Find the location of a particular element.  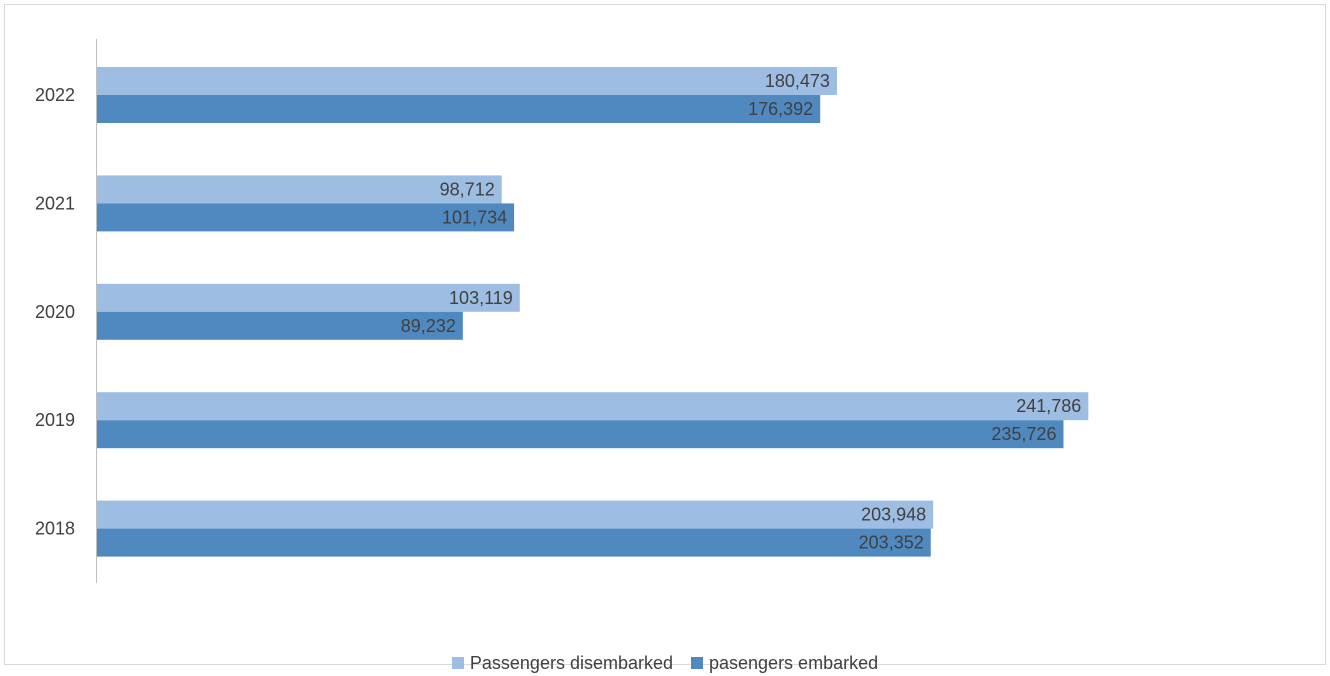

data-label: 241,786 is located at coordinates (1048, 406).